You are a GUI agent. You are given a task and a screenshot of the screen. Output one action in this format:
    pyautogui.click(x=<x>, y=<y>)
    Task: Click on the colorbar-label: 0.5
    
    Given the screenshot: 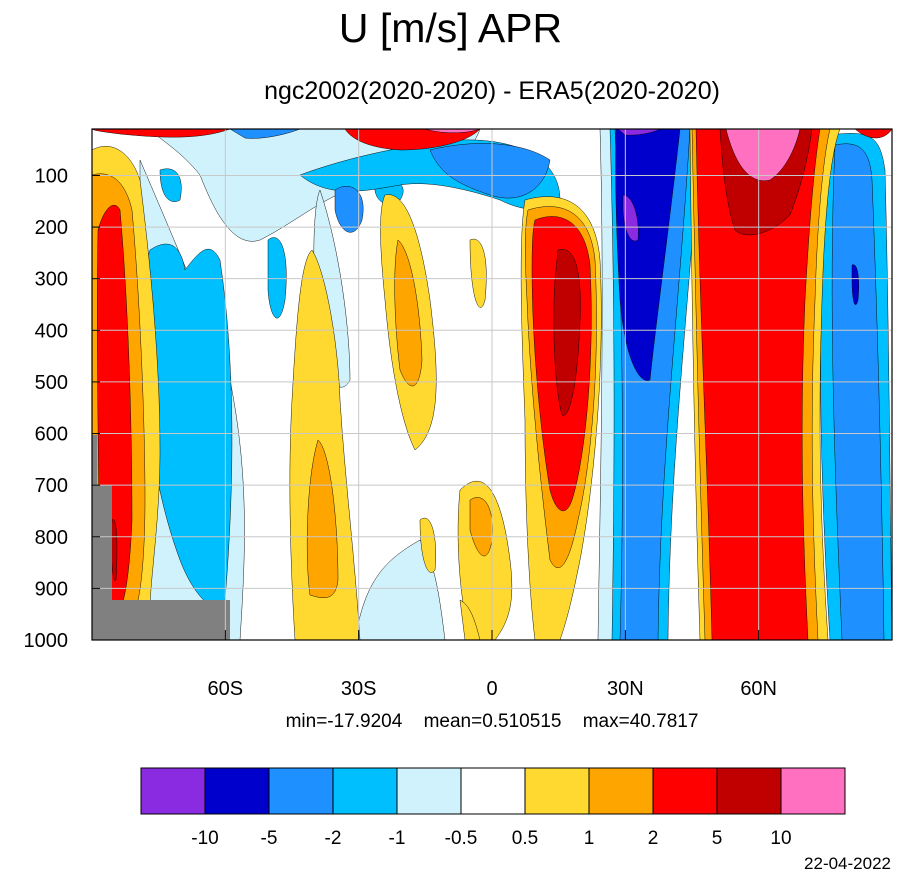 What is the action you would take?
    pyautogui.click(x=525, y=838)
    